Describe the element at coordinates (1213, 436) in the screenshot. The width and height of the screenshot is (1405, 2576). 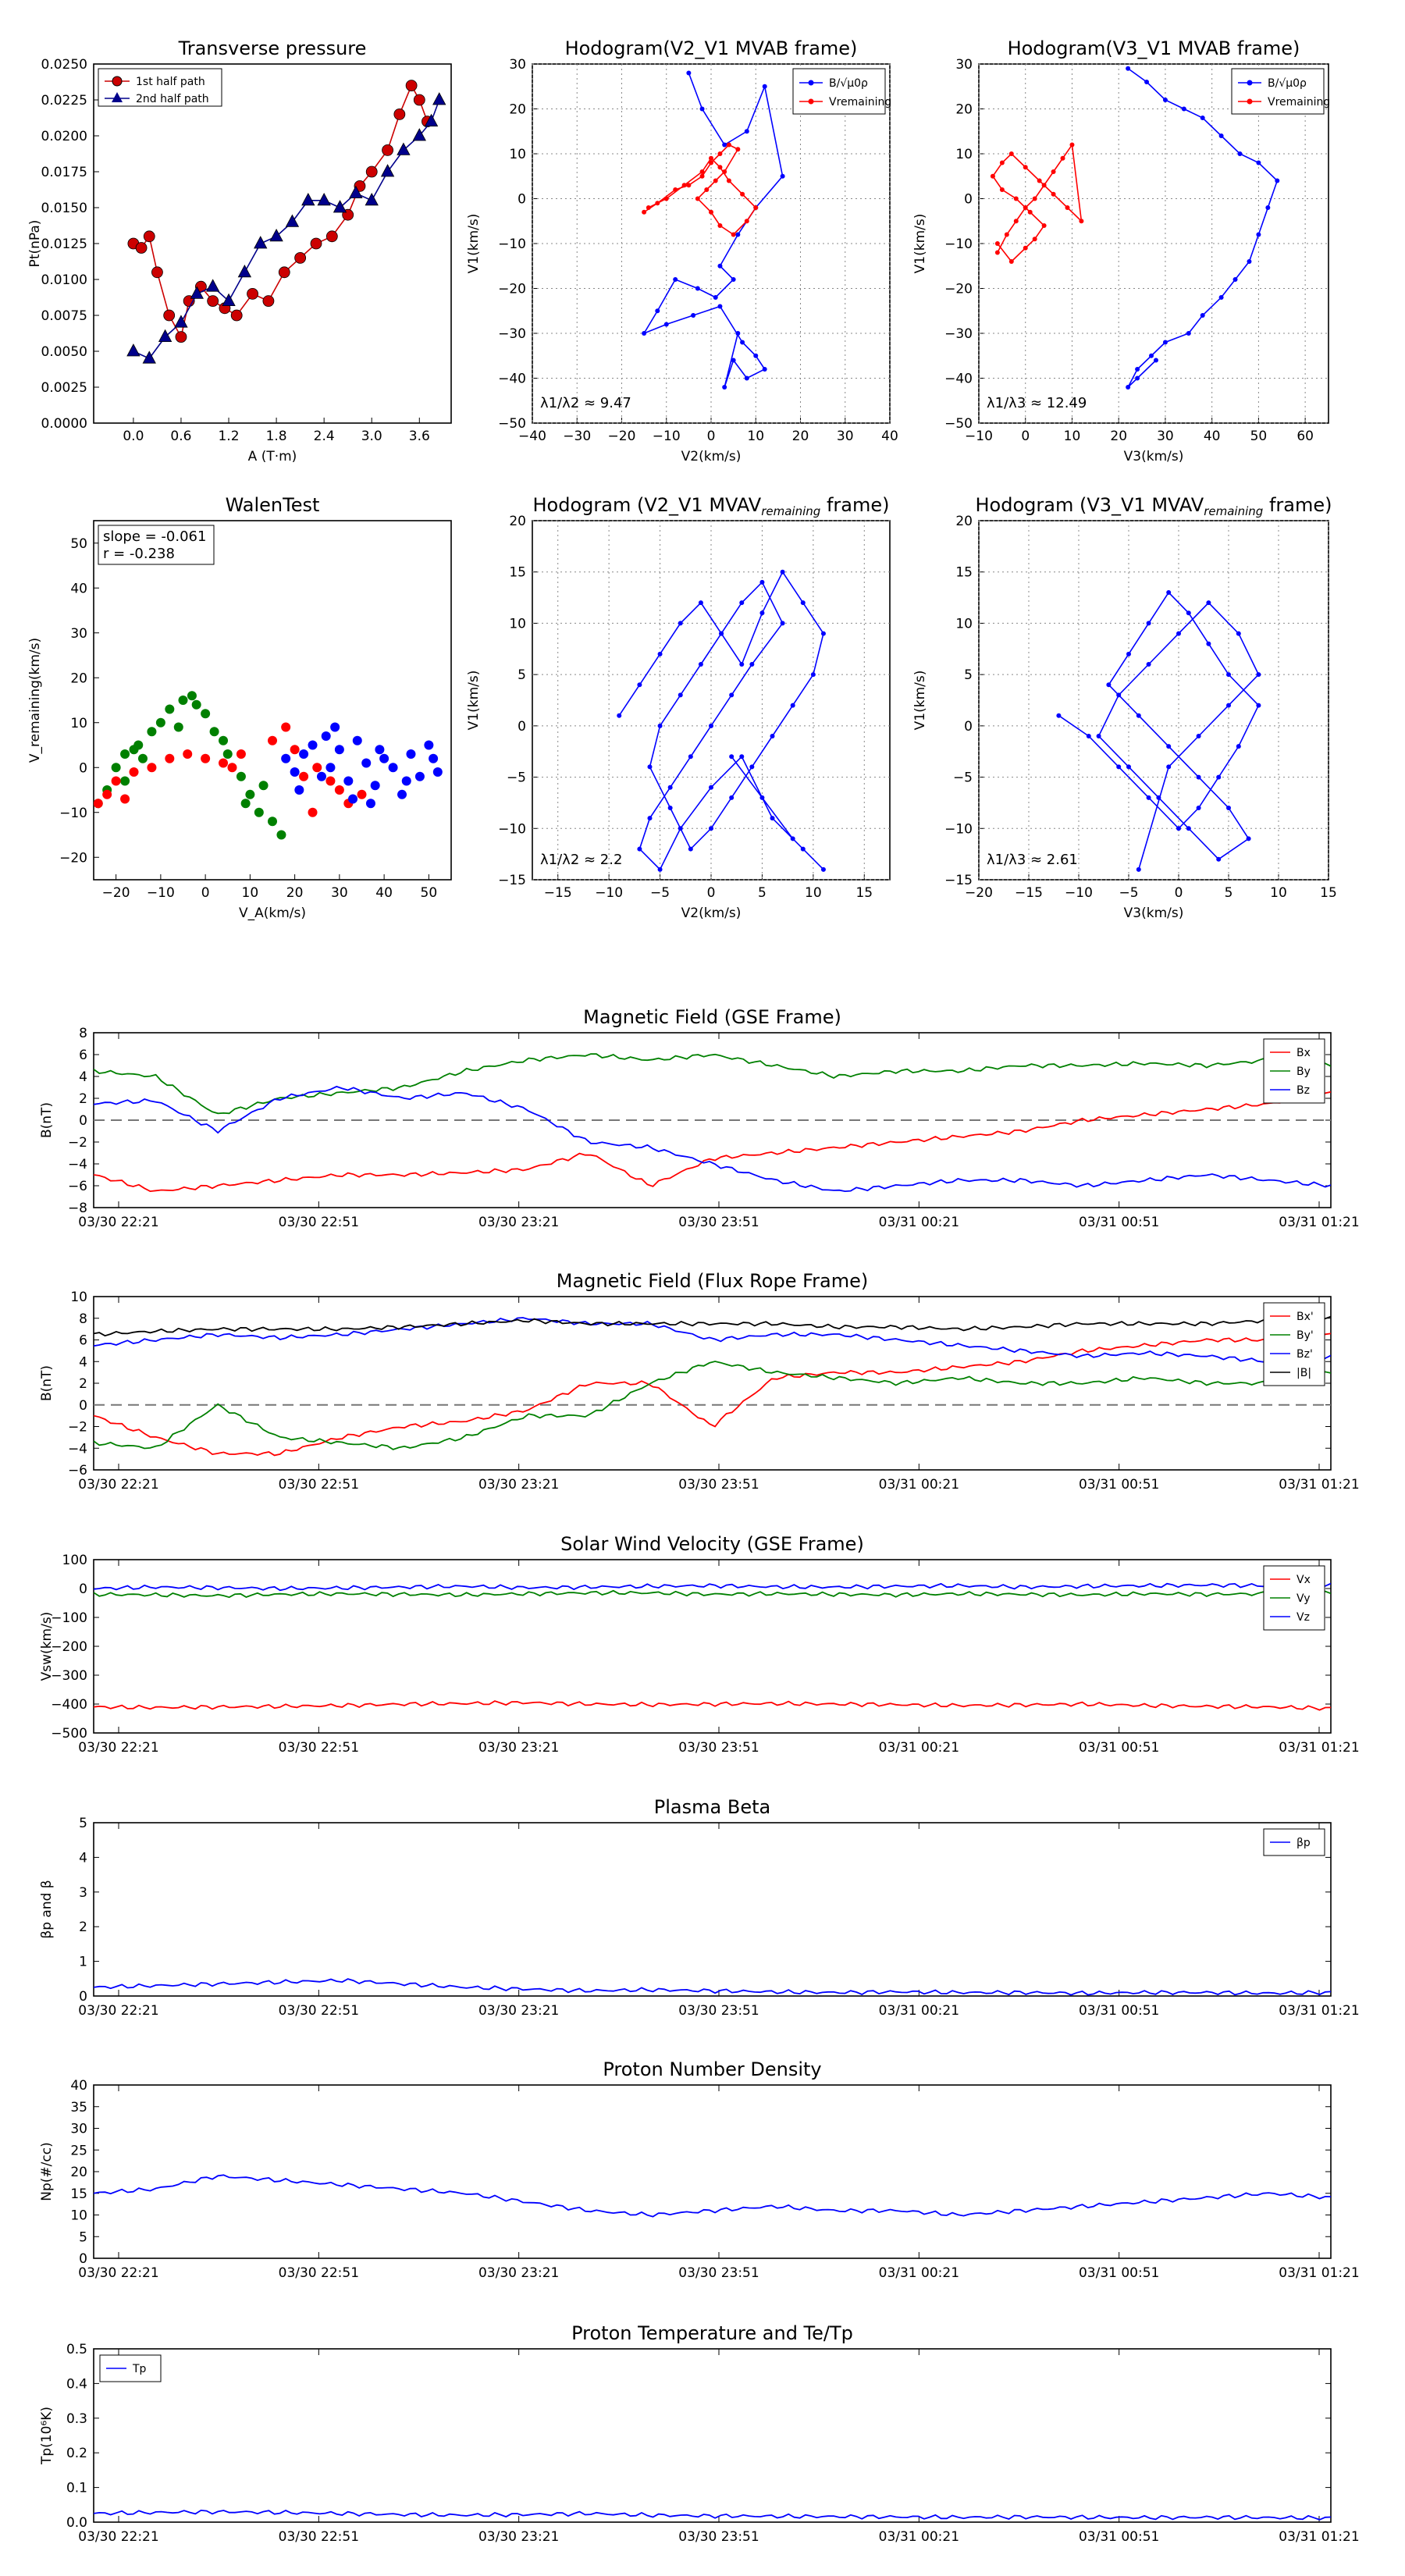
I see `hodo_v3v1-xtick-label: 40` at that location.